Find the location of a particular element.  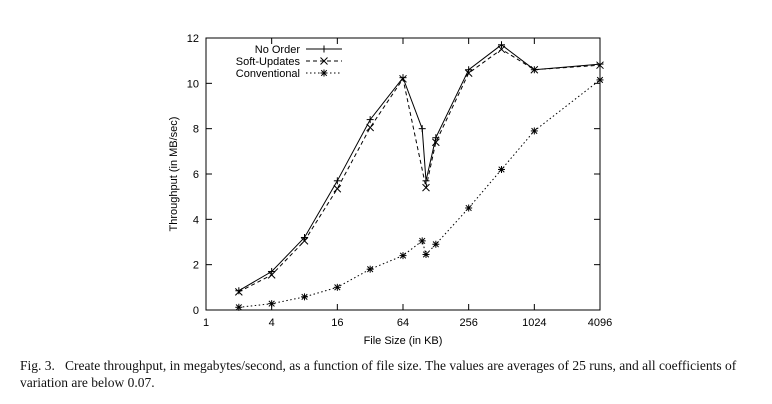

x-tick-label: 4096 is located at coordinates (600, 323).